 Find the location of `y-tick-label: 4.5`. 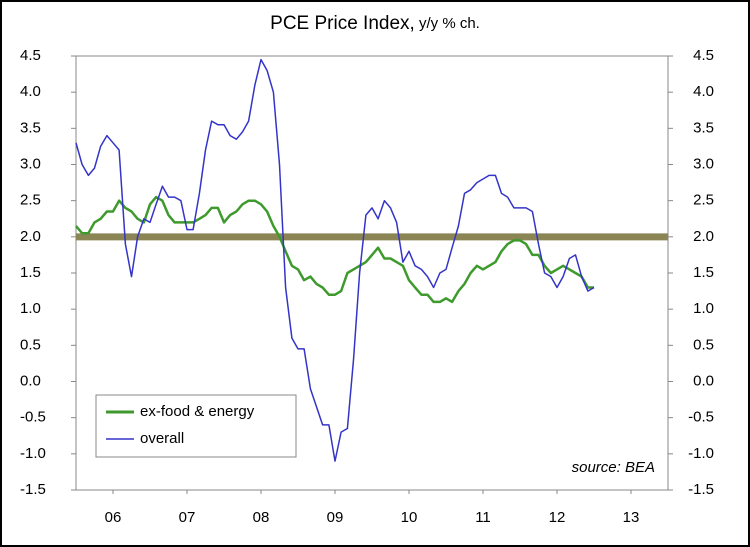

y-tick-label: 4.5 is located at coordinates (30, 55).